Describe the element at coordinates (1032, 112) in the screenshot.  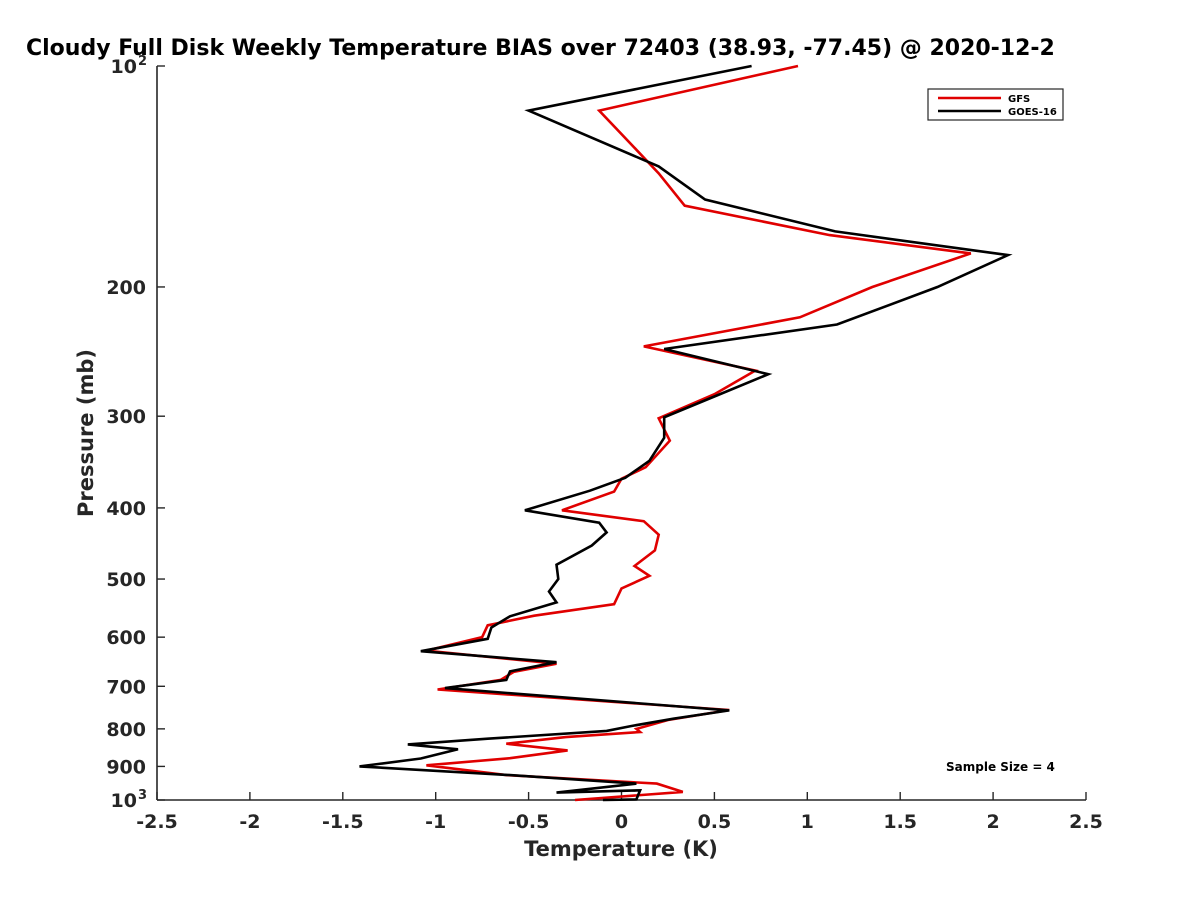
I see `legend-label: GOES-16` at that location.